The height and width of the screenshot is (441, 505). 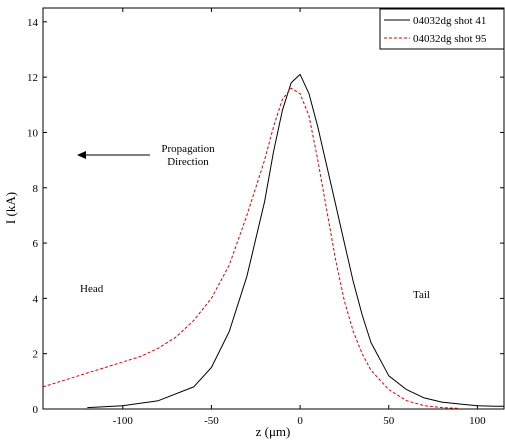 What do you see at coordinates (113, 155) in the screenshot?
I see `propagation-arrow` at bounding box center [113, 155].